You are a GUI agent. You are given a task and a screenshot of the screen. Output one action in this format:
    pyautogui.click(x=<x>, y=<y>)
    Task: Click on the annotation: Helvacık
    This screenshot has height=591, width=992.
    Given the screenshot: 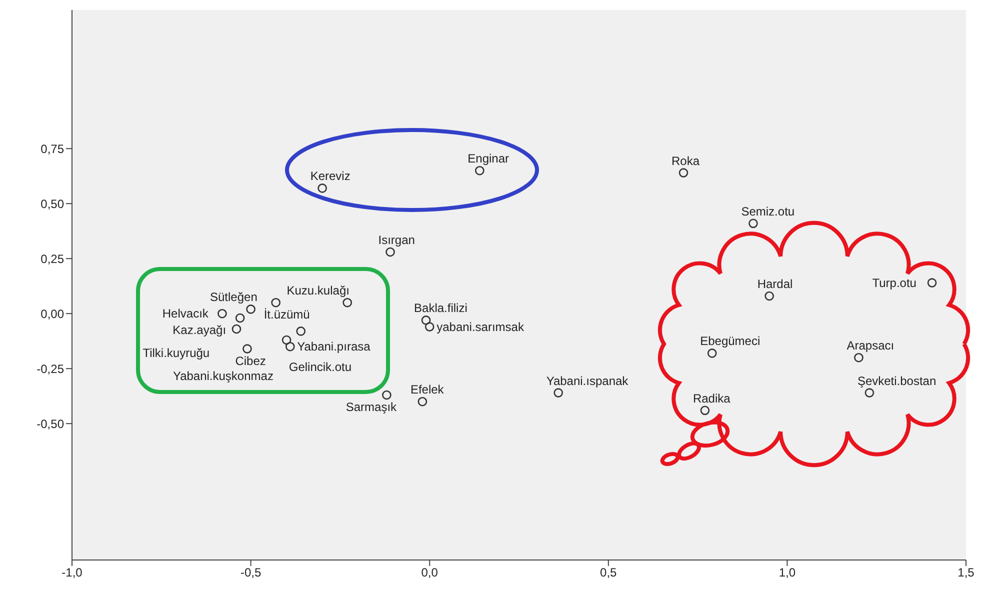 What is the action you would take?
    pyautogui.click(x=186, y=313)
    